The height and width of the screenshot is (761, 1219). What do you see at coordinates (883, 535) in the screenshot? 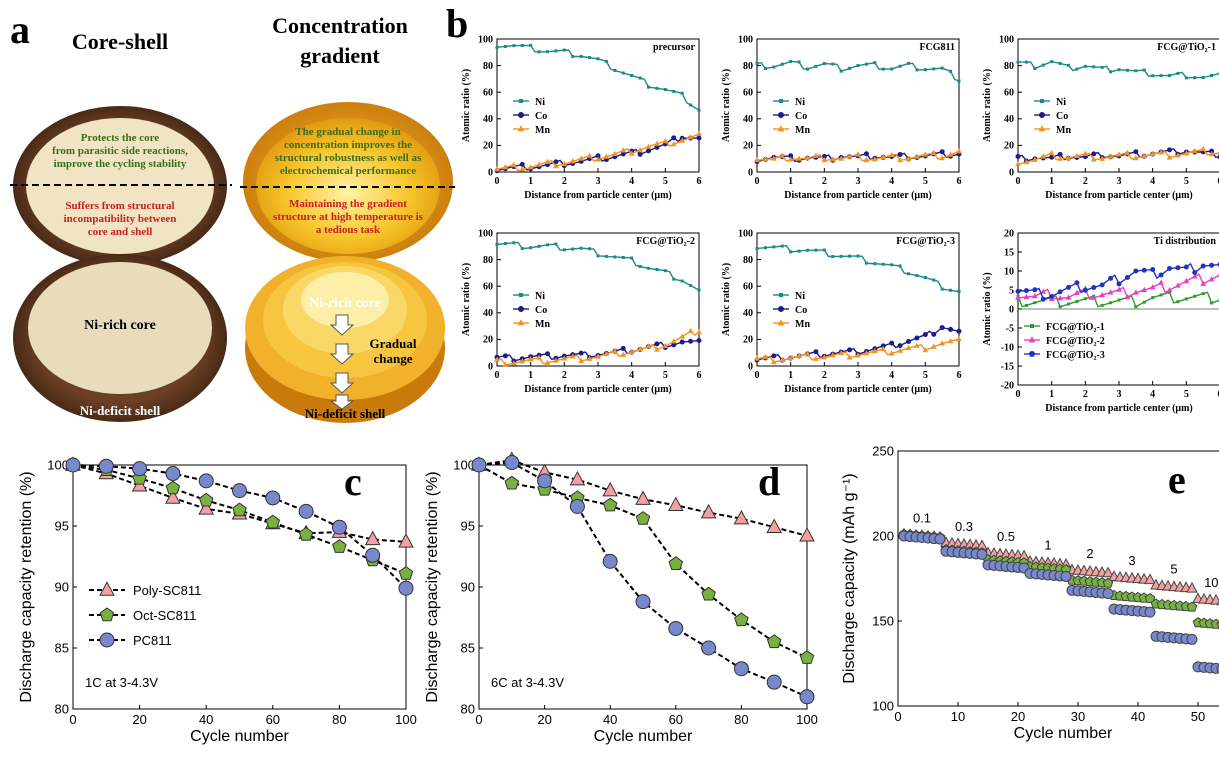
I see `y-tick-label: 200` at bounding box center [883, 535].